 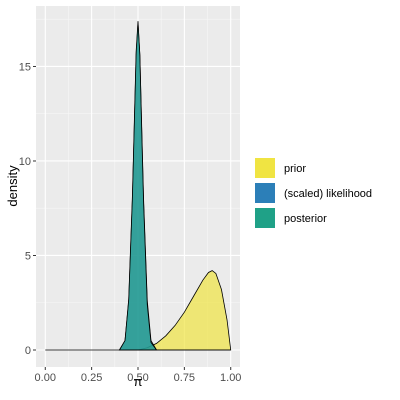 What do you see at coordinates (91, 378) in the screenshot?
I see `x-tick-label: 0.25` at bounding box center [91, 378].